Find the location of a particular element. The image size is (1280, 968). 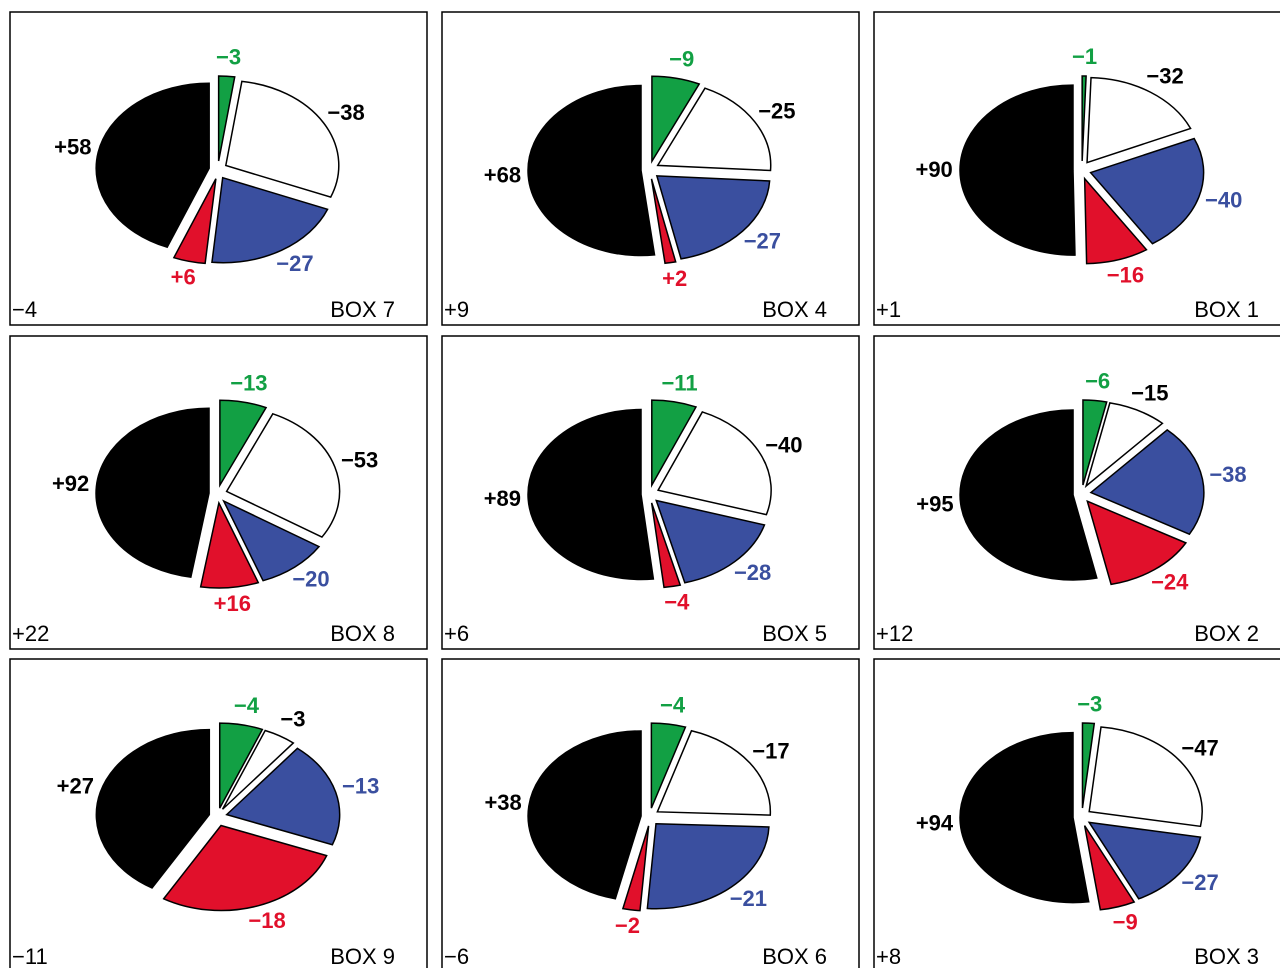

value-label: −18 is located at coordinates (266, 920).